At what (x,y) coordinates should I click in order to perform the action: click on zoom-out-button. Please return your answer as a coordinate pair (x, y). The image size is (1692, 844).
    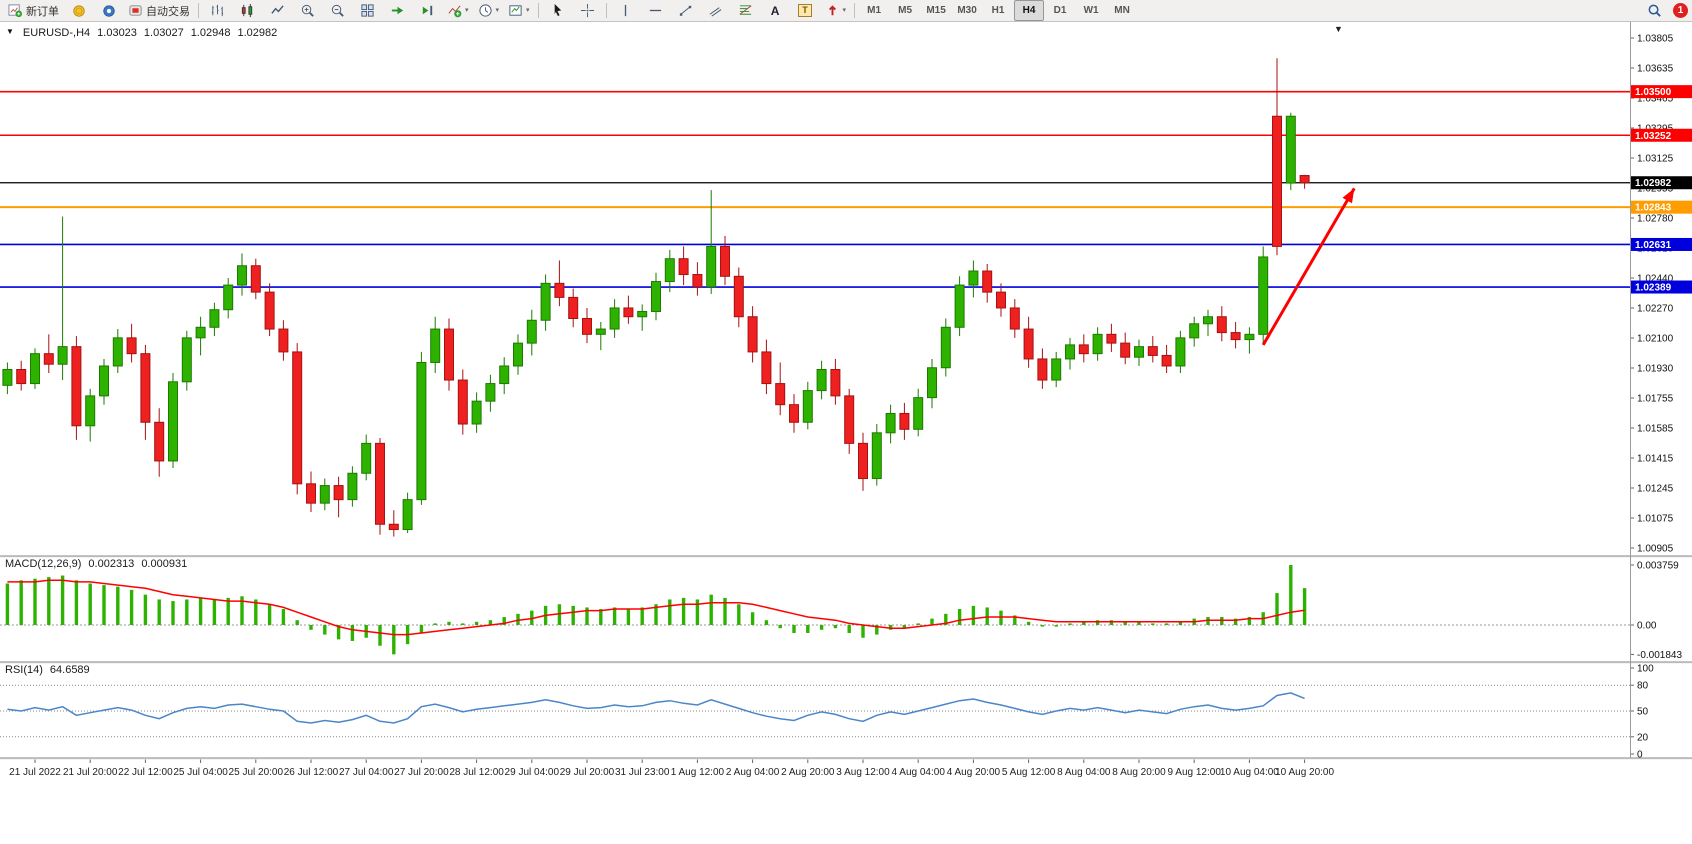
    Looking at the image, I should click on (337, 10).